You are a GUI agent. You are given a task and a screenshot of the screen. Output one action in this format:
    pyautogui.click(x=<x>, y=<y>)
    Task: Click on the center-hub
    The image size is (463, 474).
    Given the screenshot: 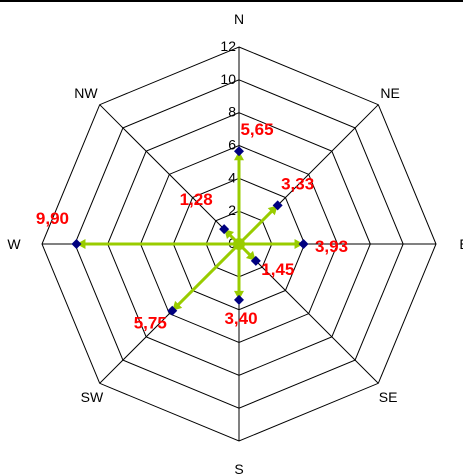 What is the action you would take?
    pyautogui.click(x=239, y=244)
    